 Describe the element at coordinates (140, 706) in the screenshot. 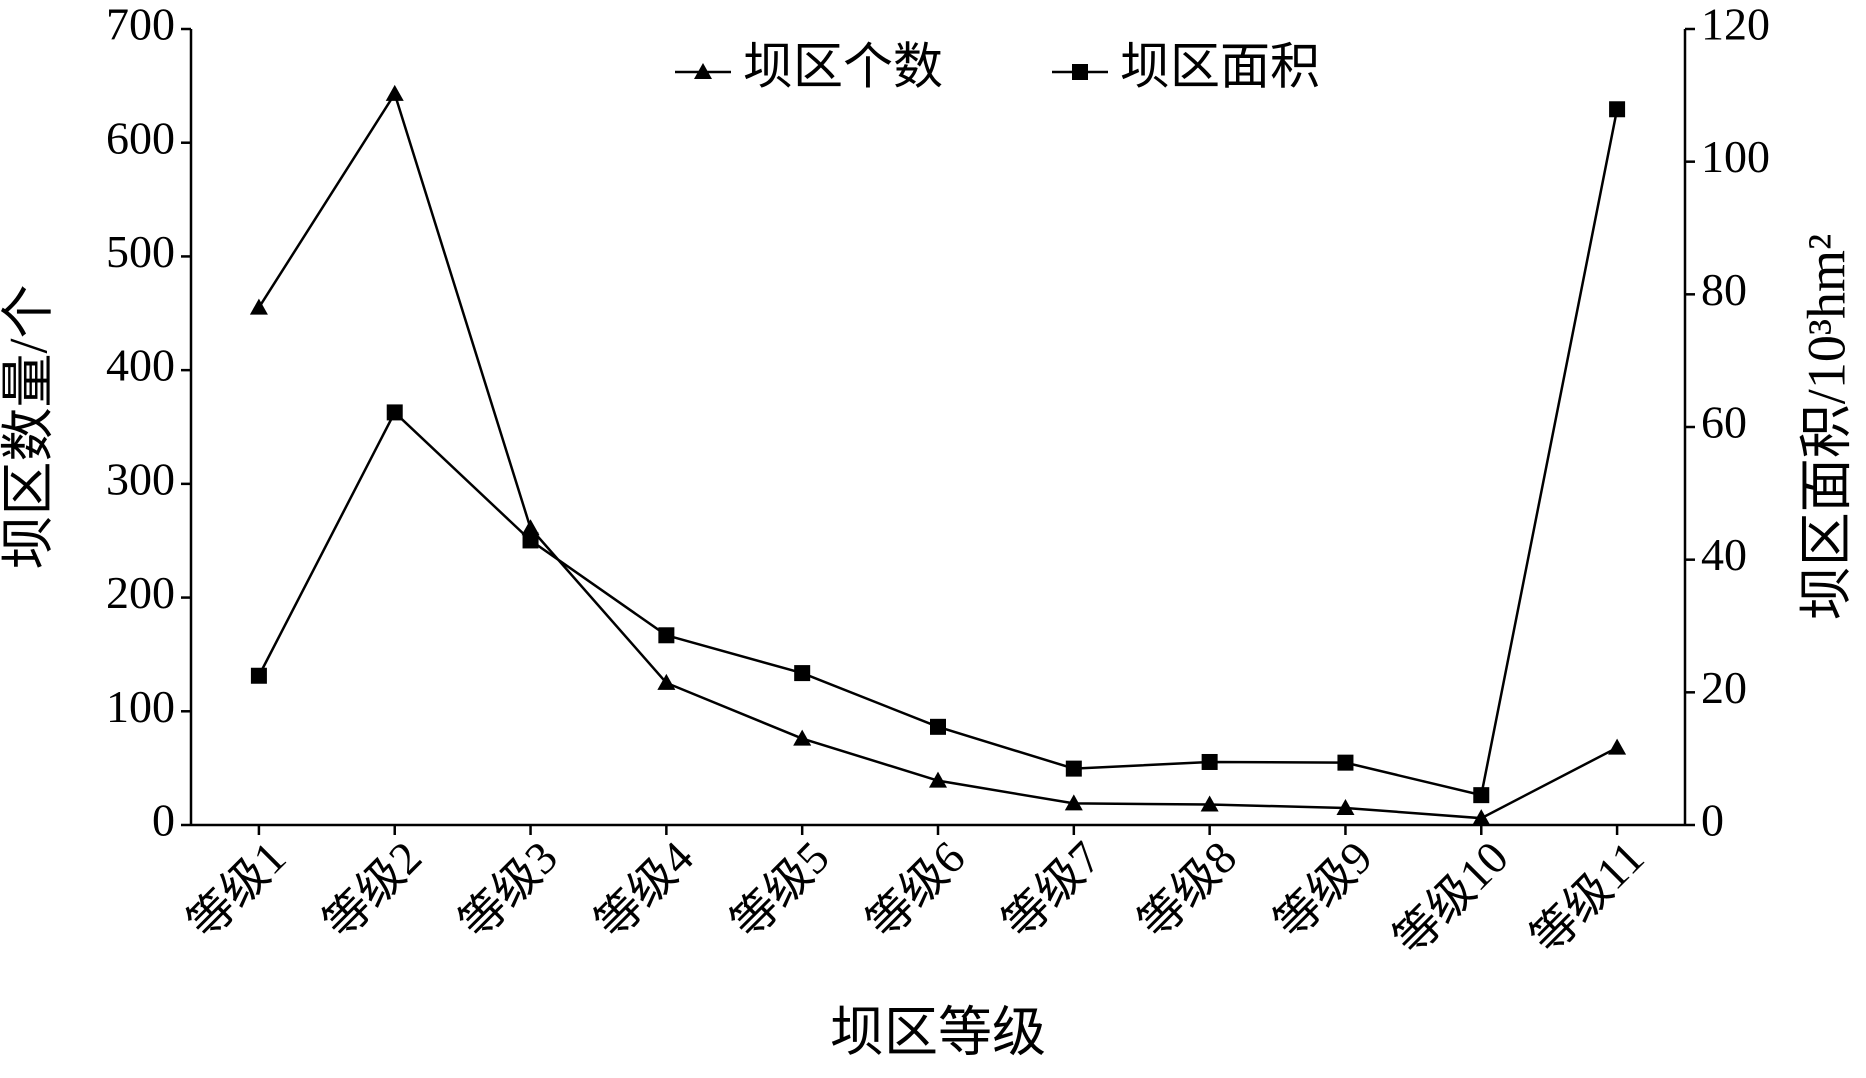

I see `y-tick-label: 100` at that location.